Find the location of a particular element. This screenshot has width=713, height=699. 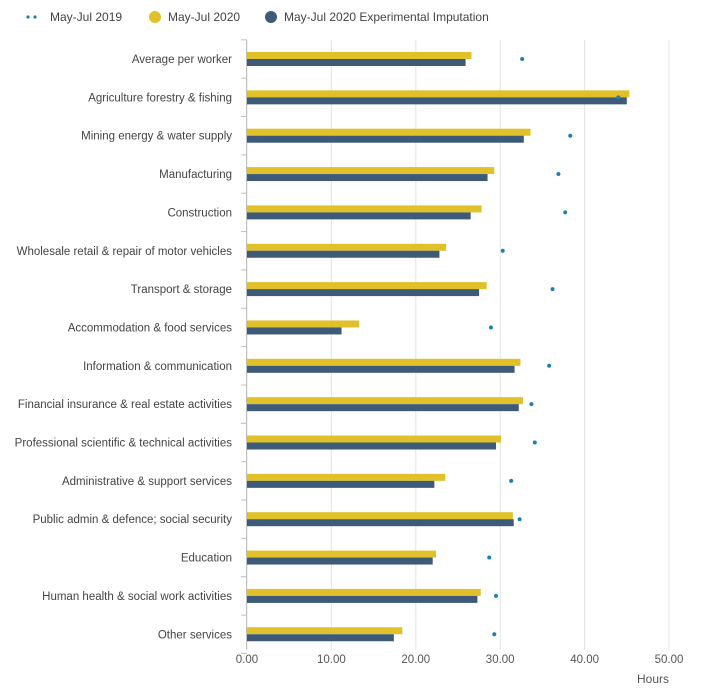

x-tick-label: 50.00 is located at coordinates (669, 660).